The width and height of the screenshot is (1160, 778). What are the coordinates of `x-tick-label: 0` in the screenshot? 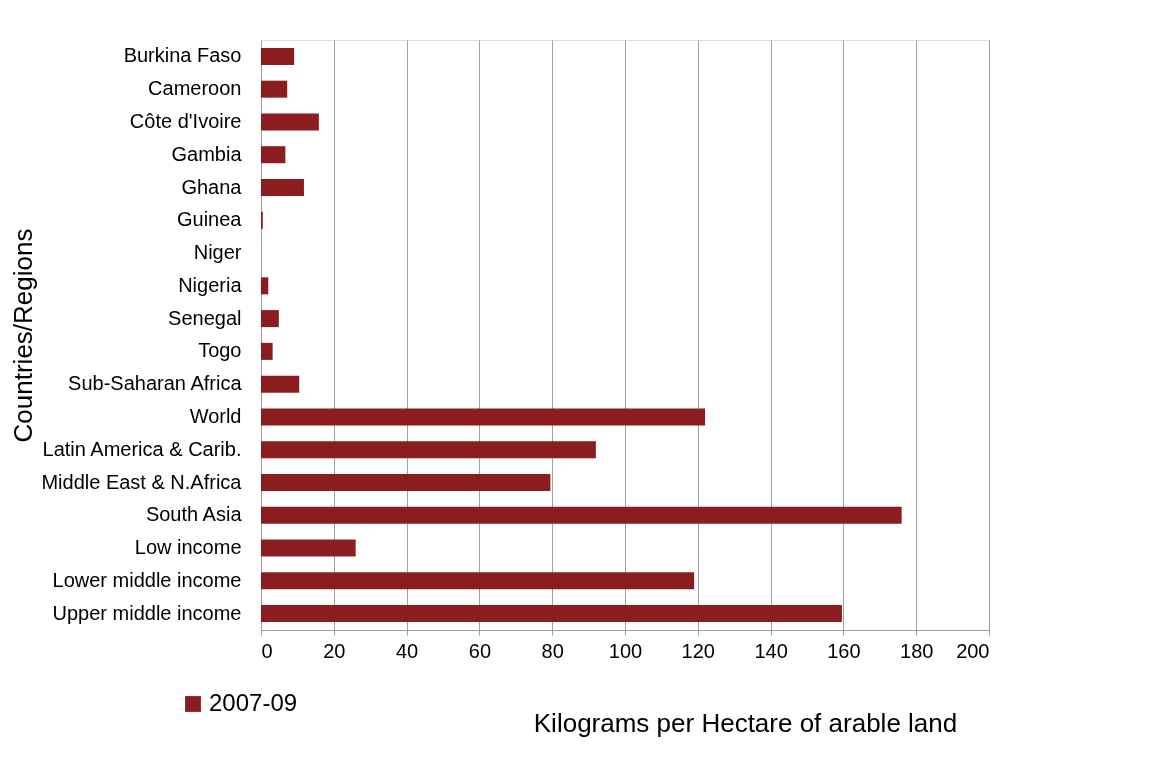 It's located at (267, 650).